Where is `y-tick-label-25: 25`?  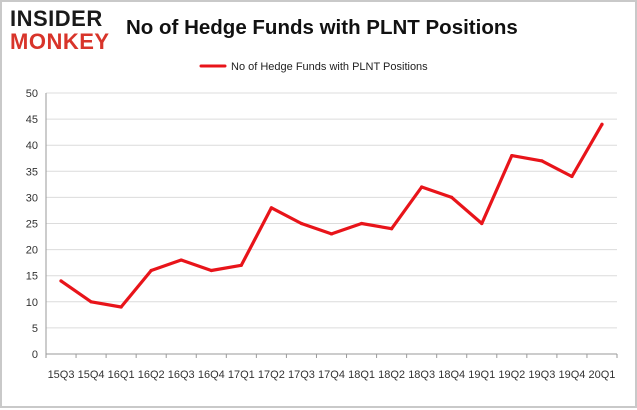
y-tick-label-25: 25 is located at coordinates (32, 225).